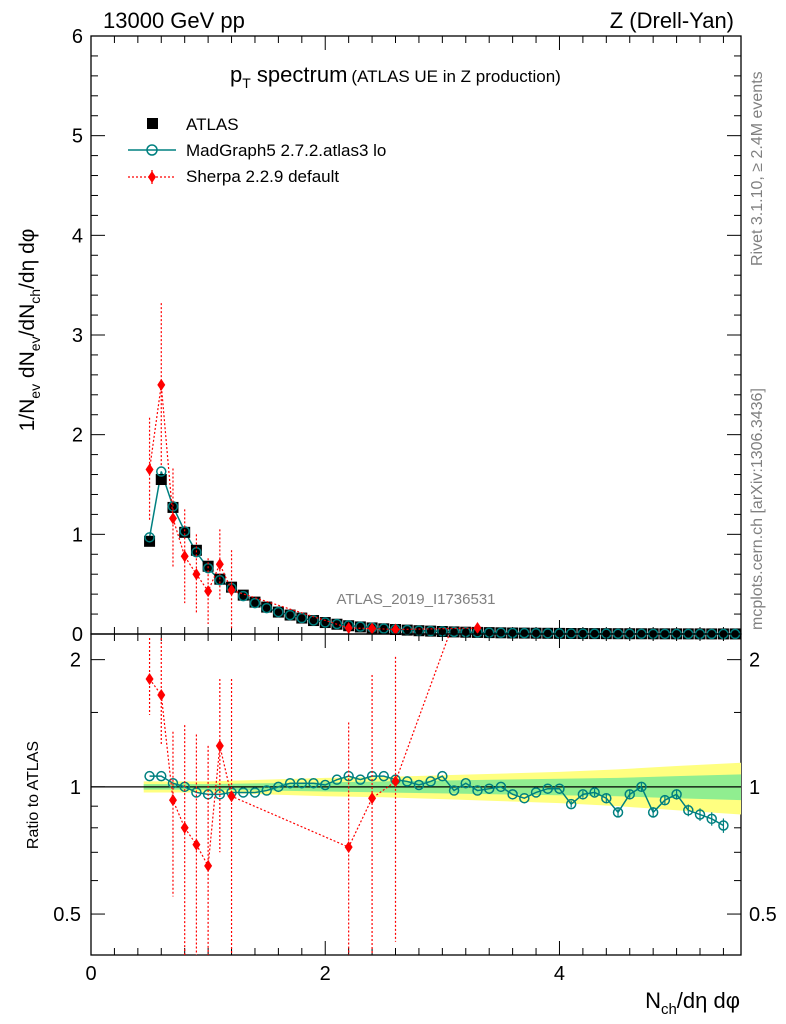  Describe the element at coordinates (152, 123) in the screenshot. I see `legend-atlas-marker` at that location.